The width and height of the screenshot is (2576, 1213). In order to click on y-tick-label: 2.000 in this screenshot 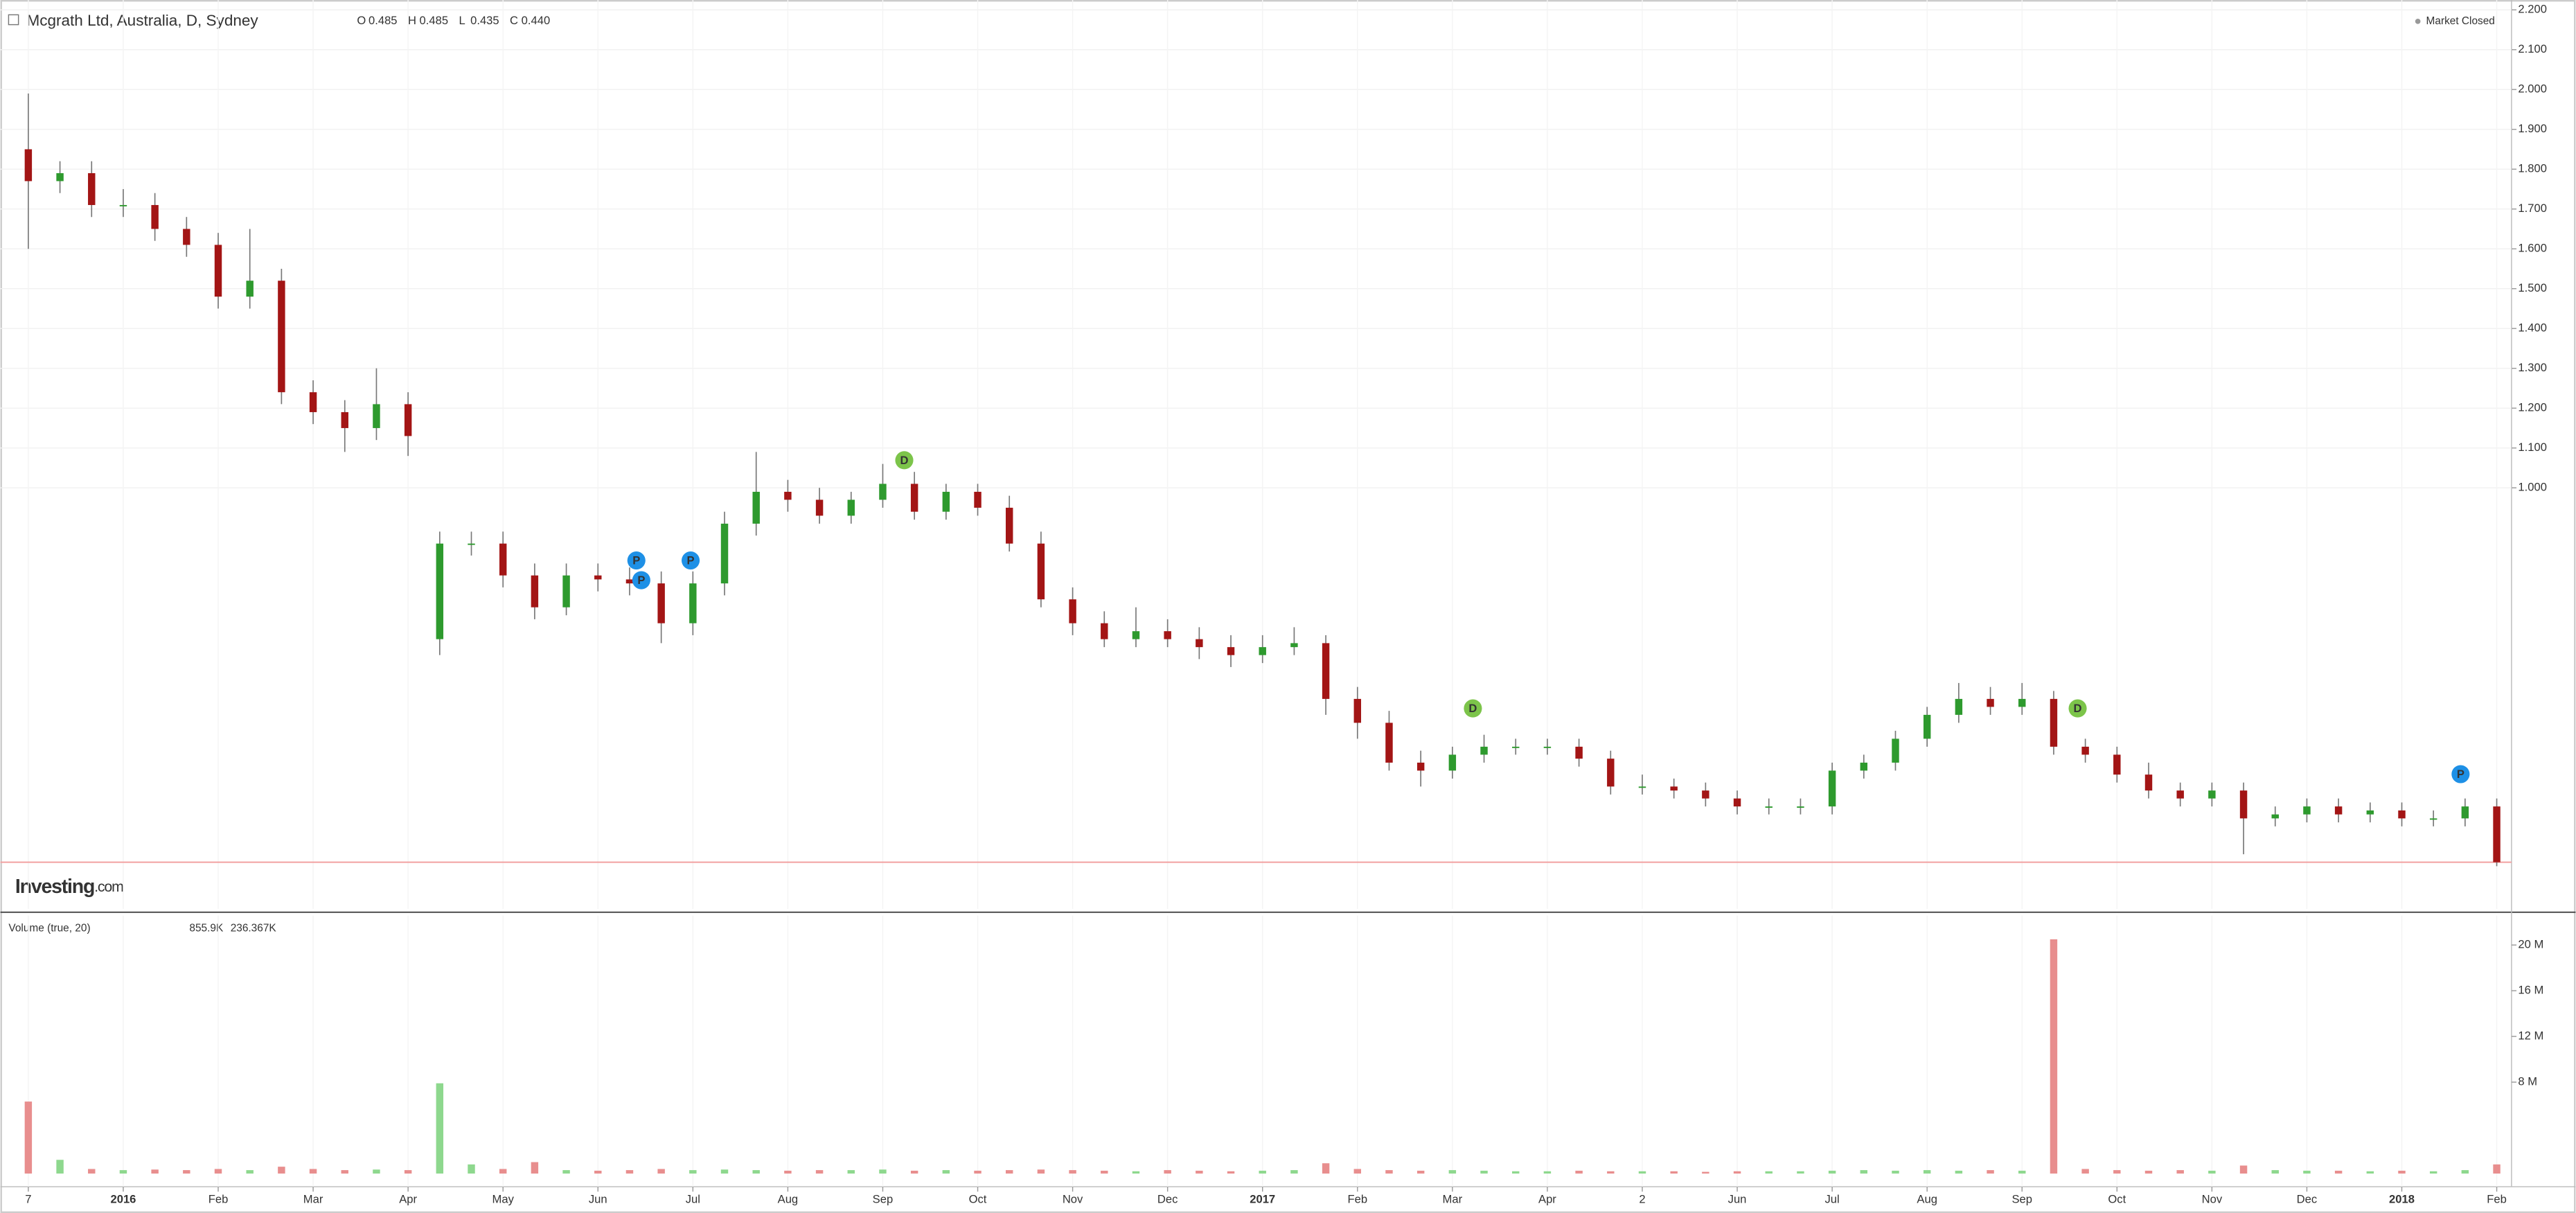, I will do `click(2532, 89)`.